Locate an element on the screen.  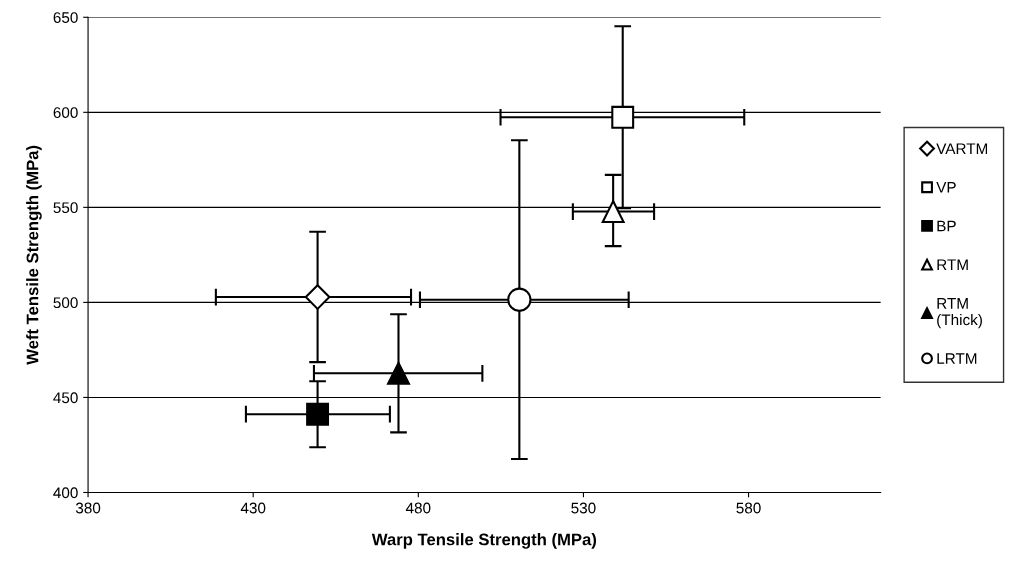
y-tick-label: 400 is located at coordinates (65, 493).